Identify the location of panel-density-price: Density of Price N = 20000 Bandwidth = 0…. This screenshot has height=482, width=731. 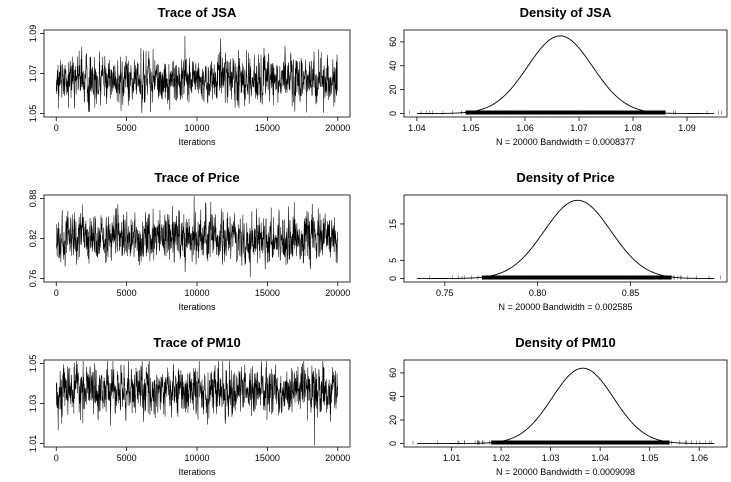
(558, 241).